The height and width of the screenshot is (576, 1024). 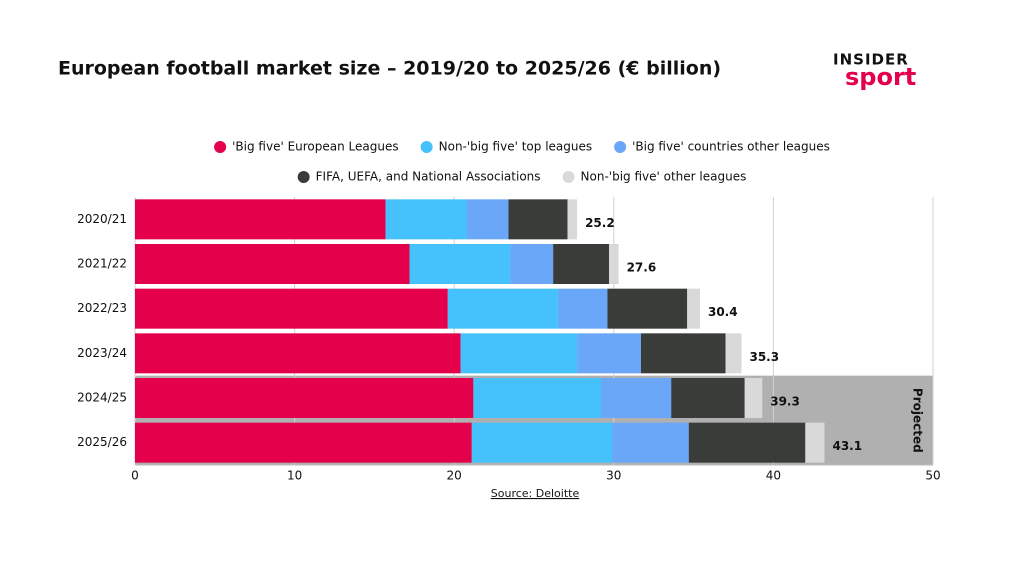 I want to click on total-label: 35.3, so click(x=764, y=357).